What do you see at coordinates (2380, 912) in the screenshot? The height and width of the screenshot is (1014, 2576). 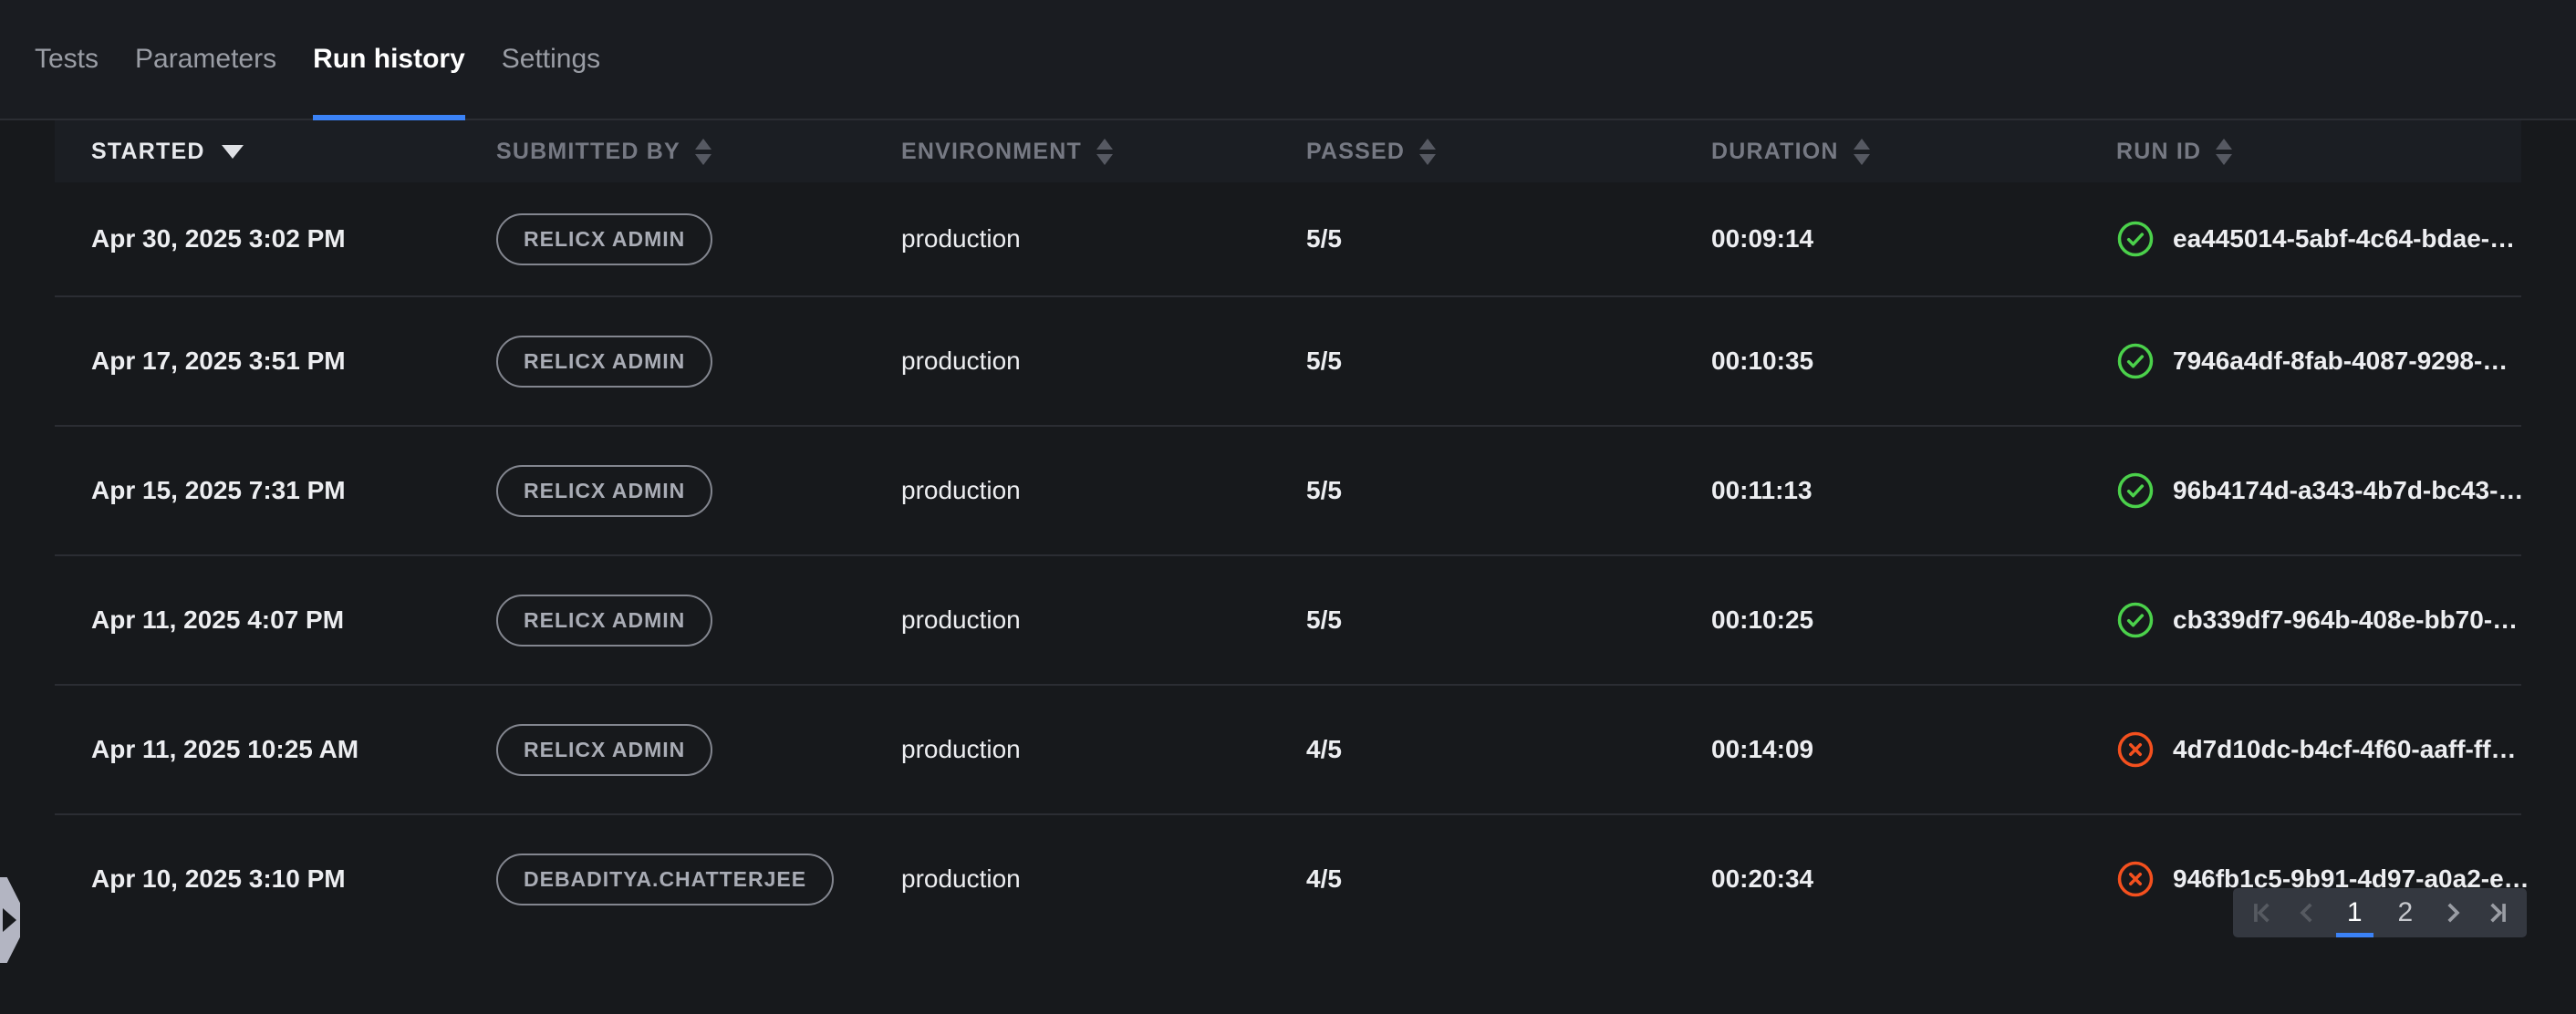 I see `pagination: 1 2` at bounding box center [2380, 912].